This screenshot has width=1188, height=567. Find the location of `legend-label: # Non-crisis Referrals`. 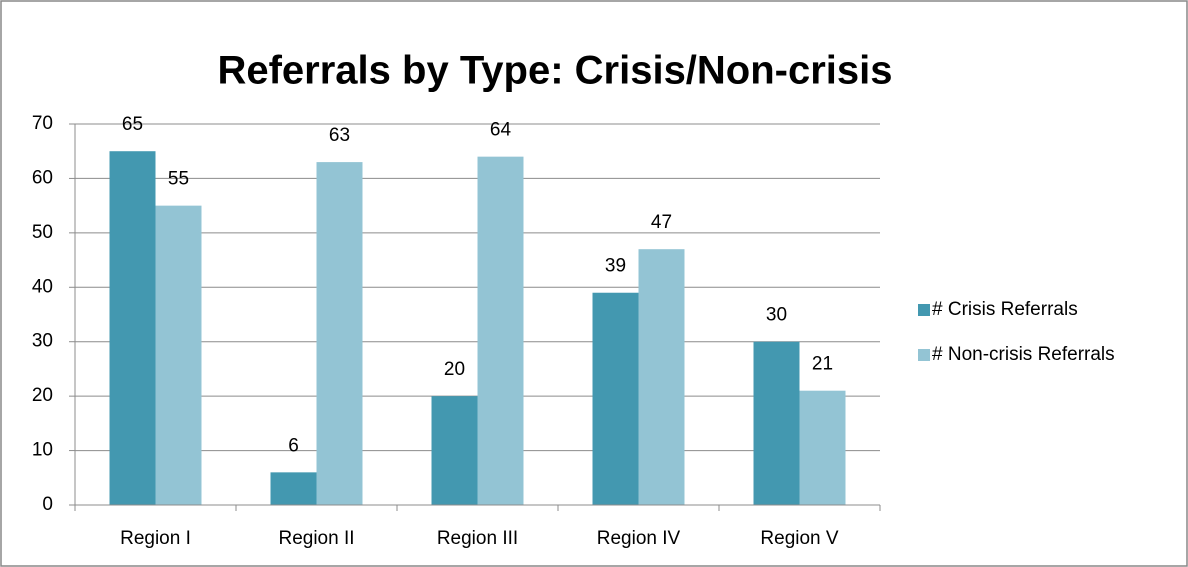

legend-label: # Non-crisis Referrals is located at coordinates (1023, 354).